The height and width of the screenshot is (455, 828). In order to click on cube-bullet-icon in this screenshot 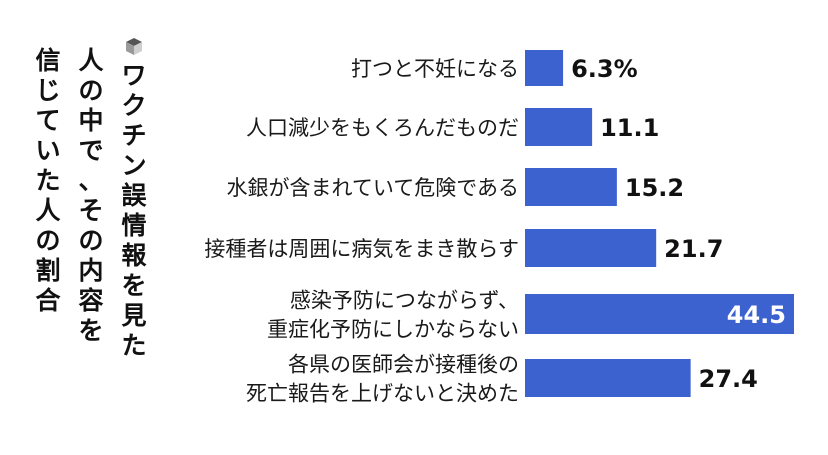, I will do `click(134, 46)`.